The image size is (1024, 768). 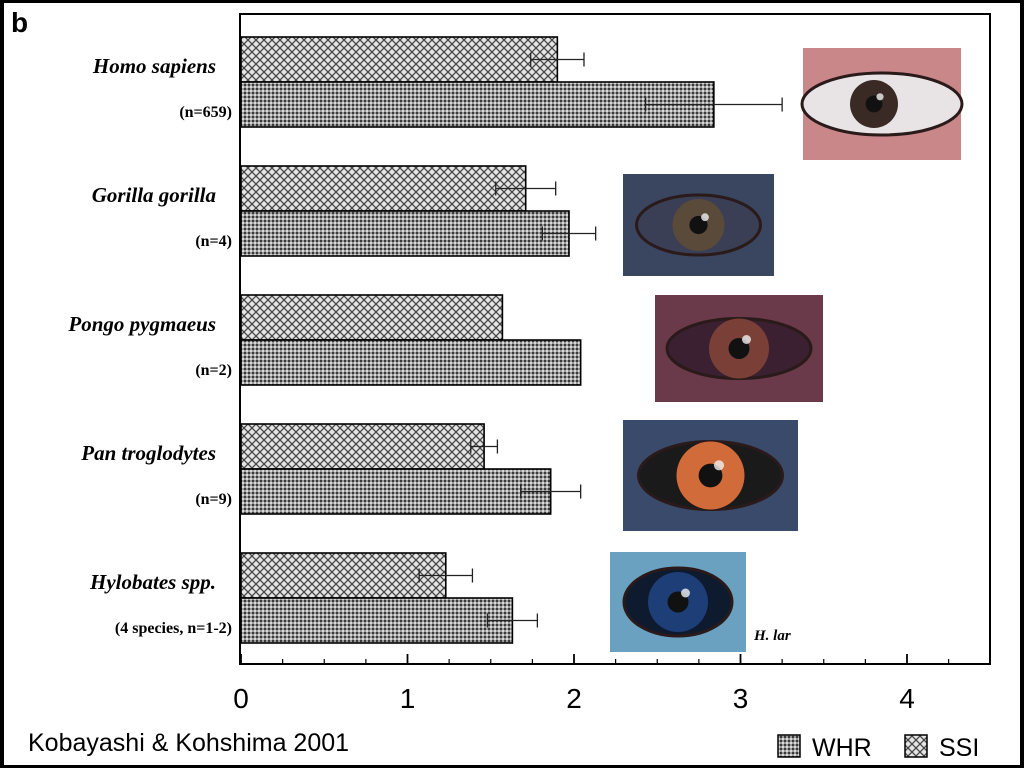 I want to click on category-name-3: Pongo pygmaeus, so click(x=141, y=324).